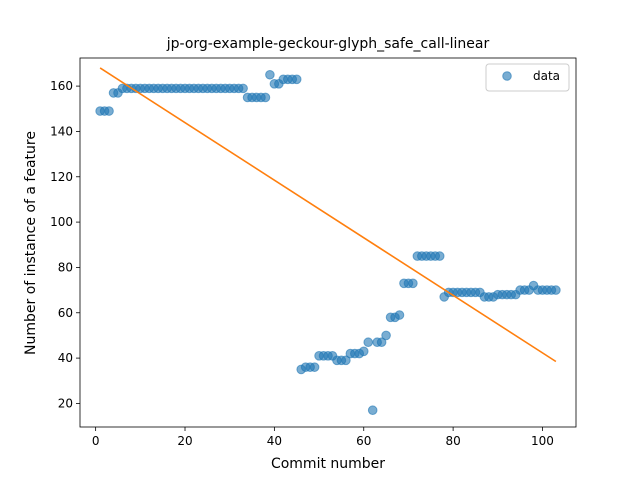 Image resolution: width=640 pixels, height=484 pixels. What do you see at coordinates (274, 441) in the screenshot?
I see `x-tick-label: 40` at bounding box center [274, 441].